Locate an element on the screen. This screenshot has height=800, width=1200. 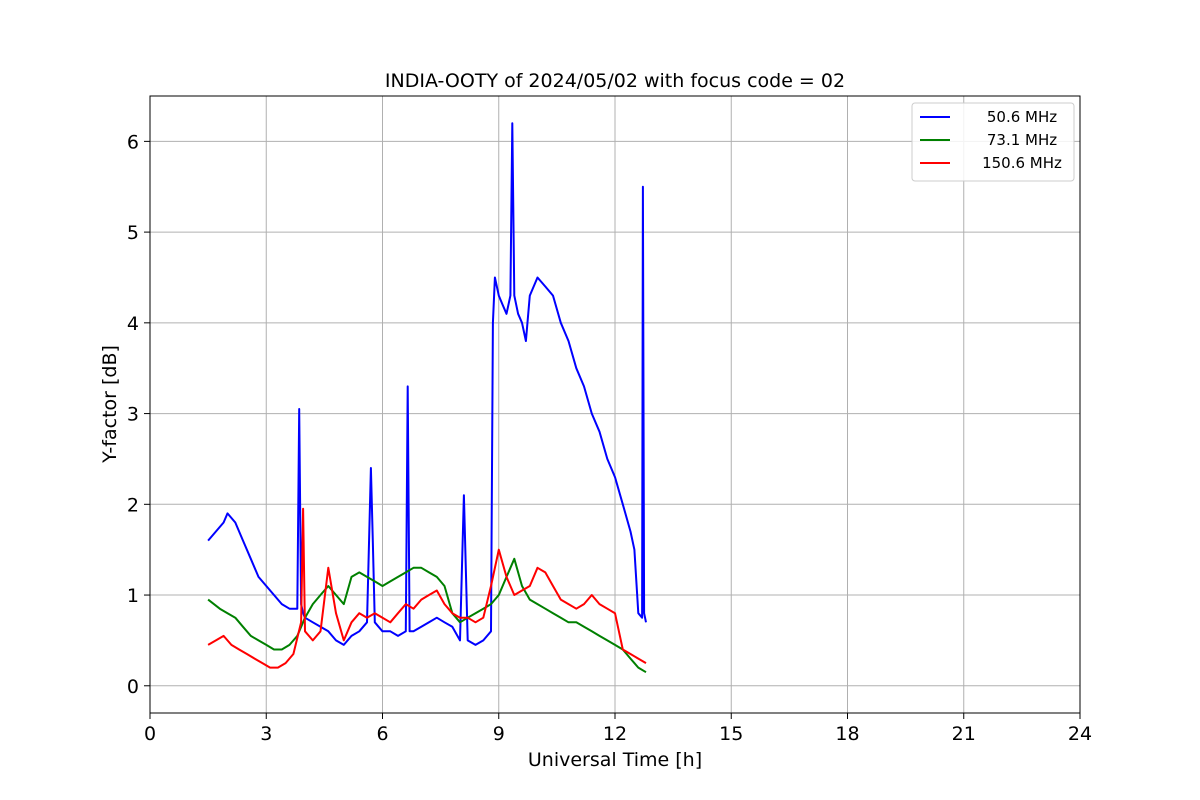
legend-box is located at coordinates (993, 142).